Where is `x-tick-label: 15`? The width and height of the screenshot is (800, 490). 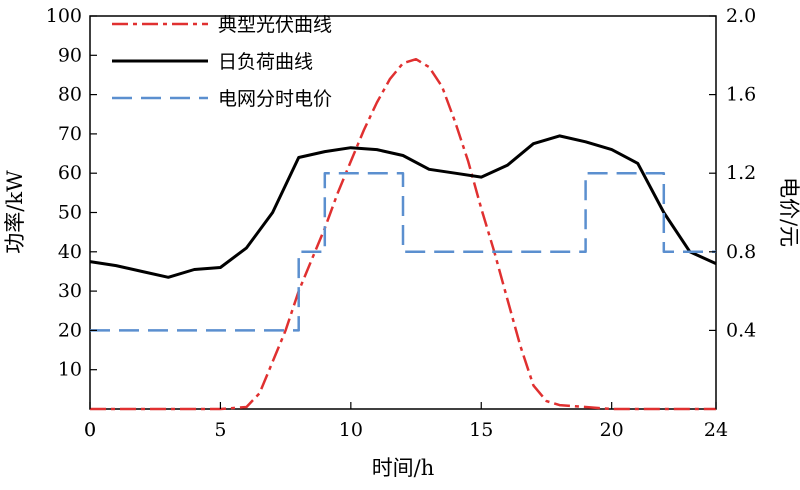
x-tick-label: 15 is located at coordinates (481, 430).